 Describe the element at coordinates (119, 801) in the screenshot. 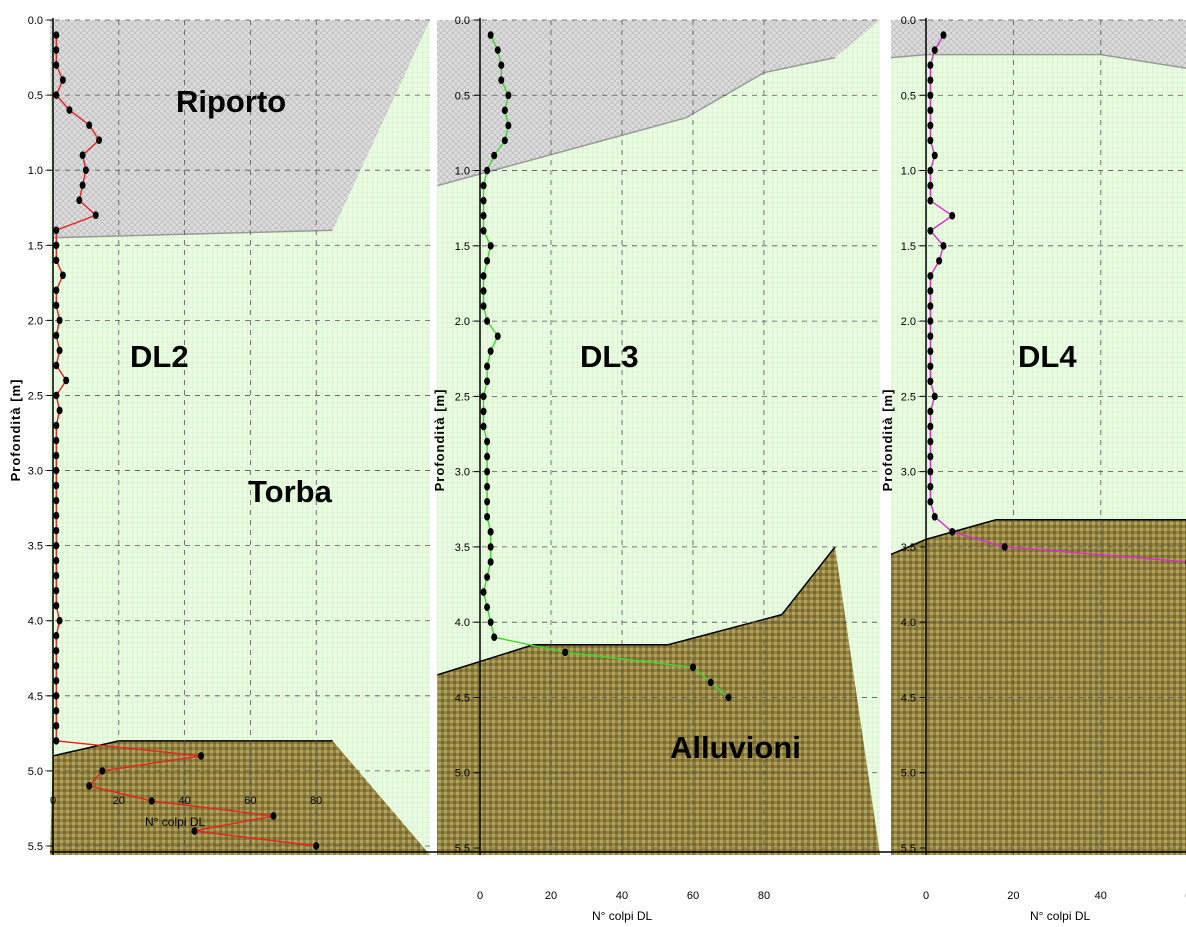

I see `x-tick-label-dl2: 20` at that location.